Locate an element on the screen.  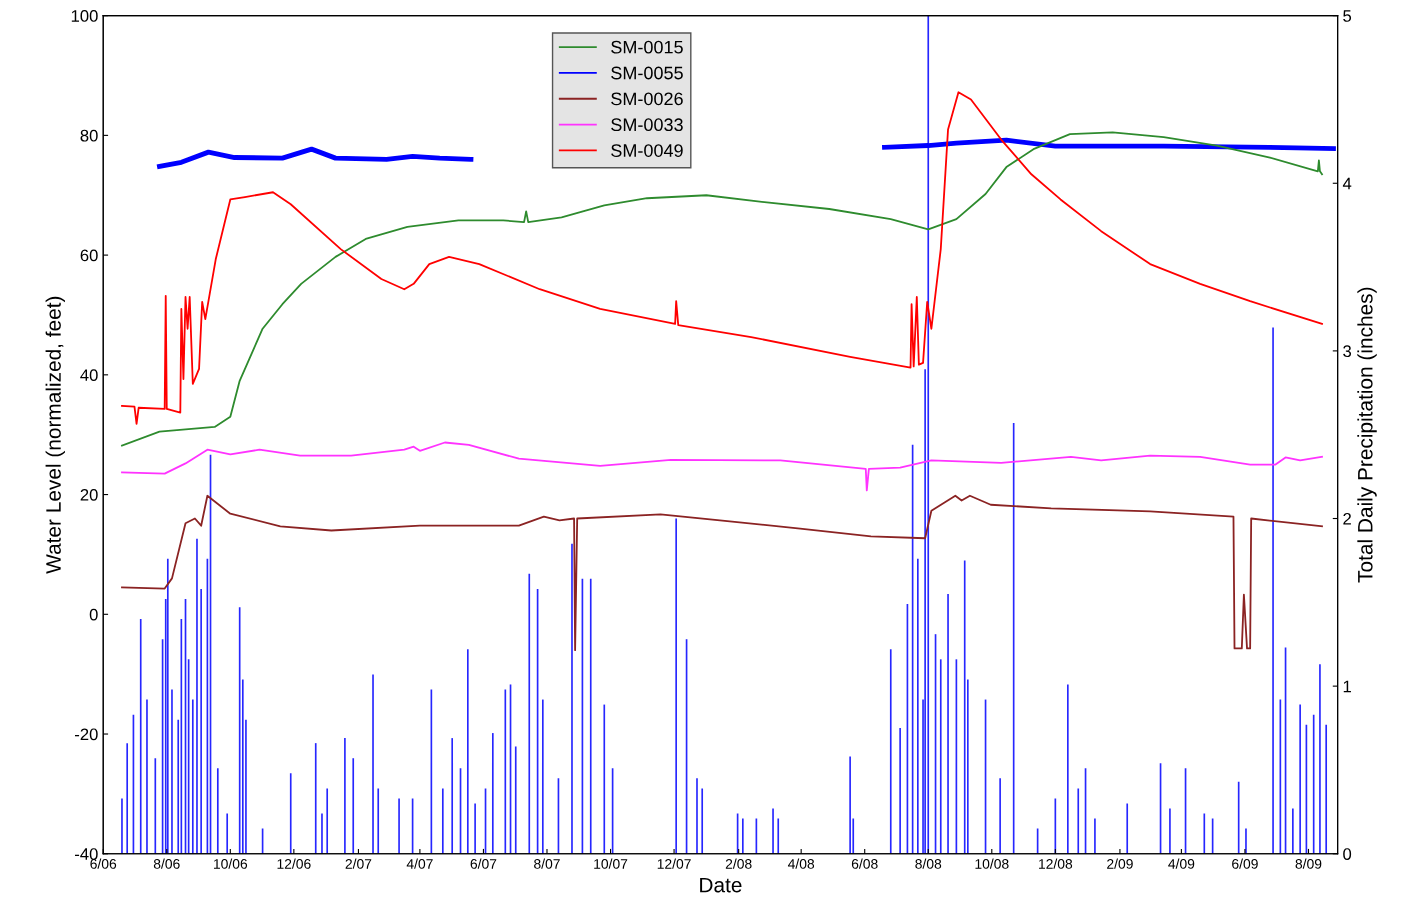
y2-tick-label: 0 is located at coordinates (1347, 854).